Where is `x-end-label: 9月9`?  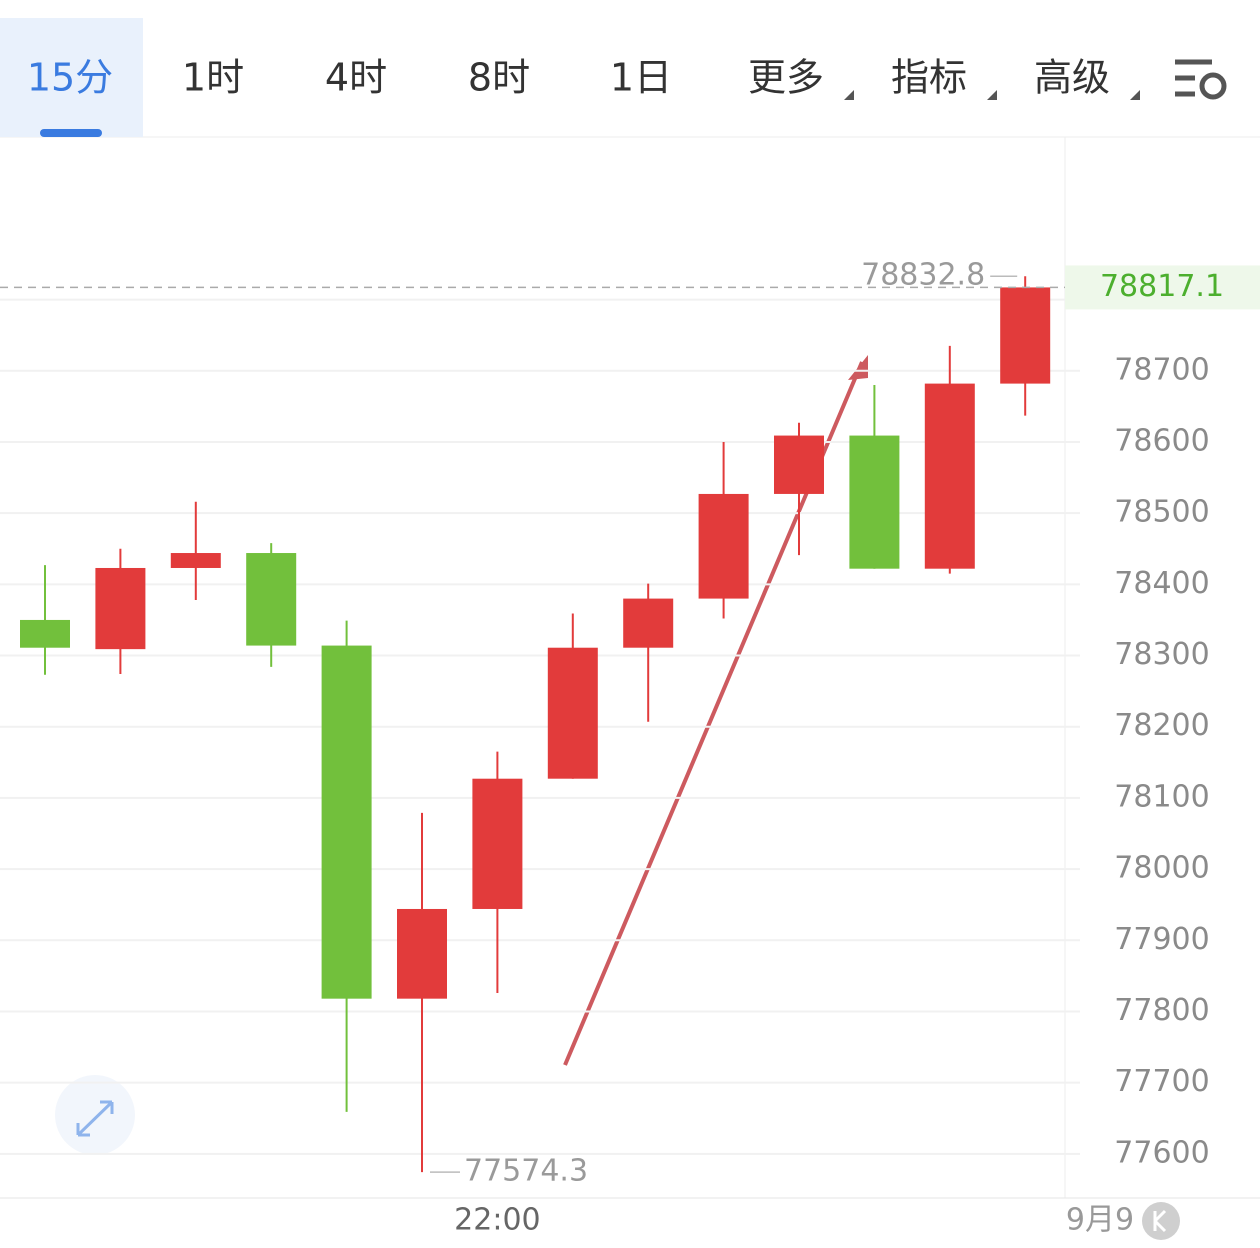
x-end-label: 9月9 is located at coordinates (1100, 1220).